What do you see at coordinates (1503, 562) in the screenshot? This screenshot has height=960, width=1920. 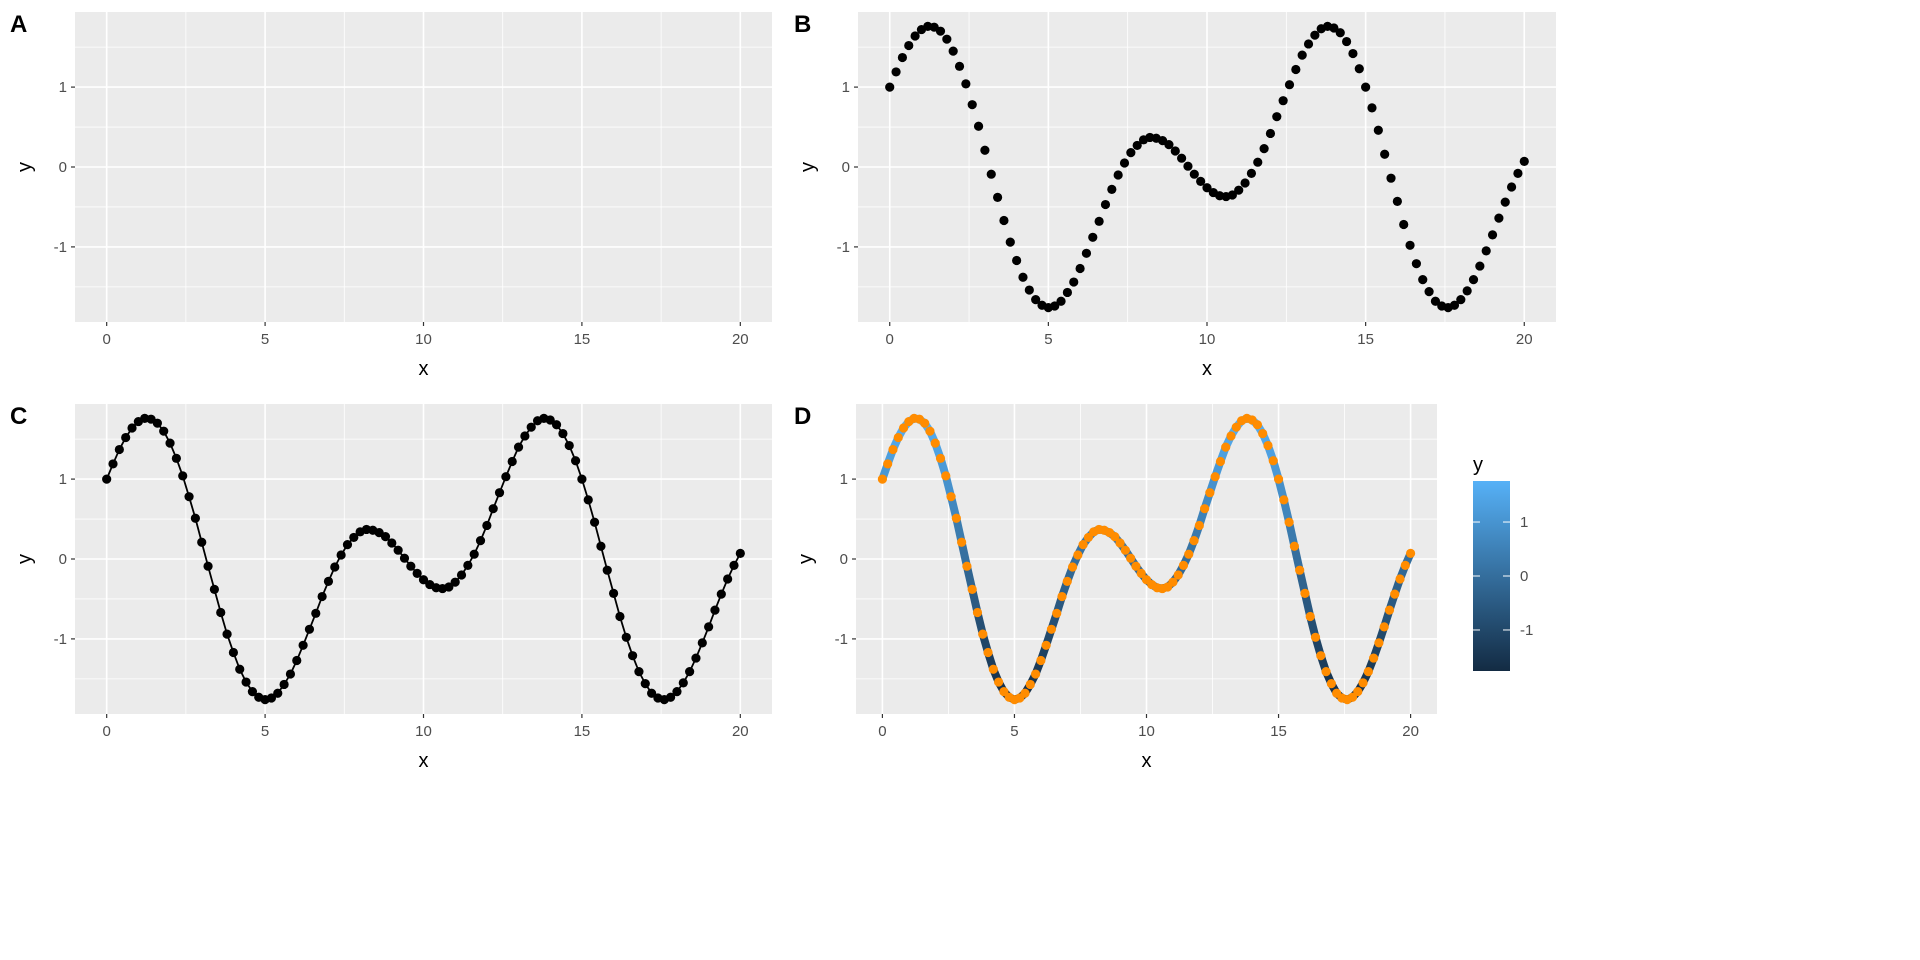 I see `colorbar-legend: y -1 0 1` at bounding box center [1503, 562].